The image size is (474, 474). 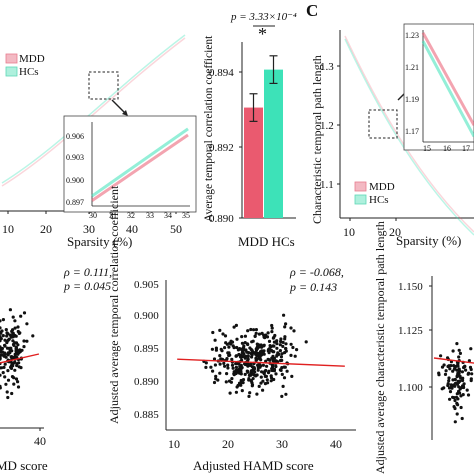 I want to click on panel-c-xtick-10: 10, so click(x=349, y=232).